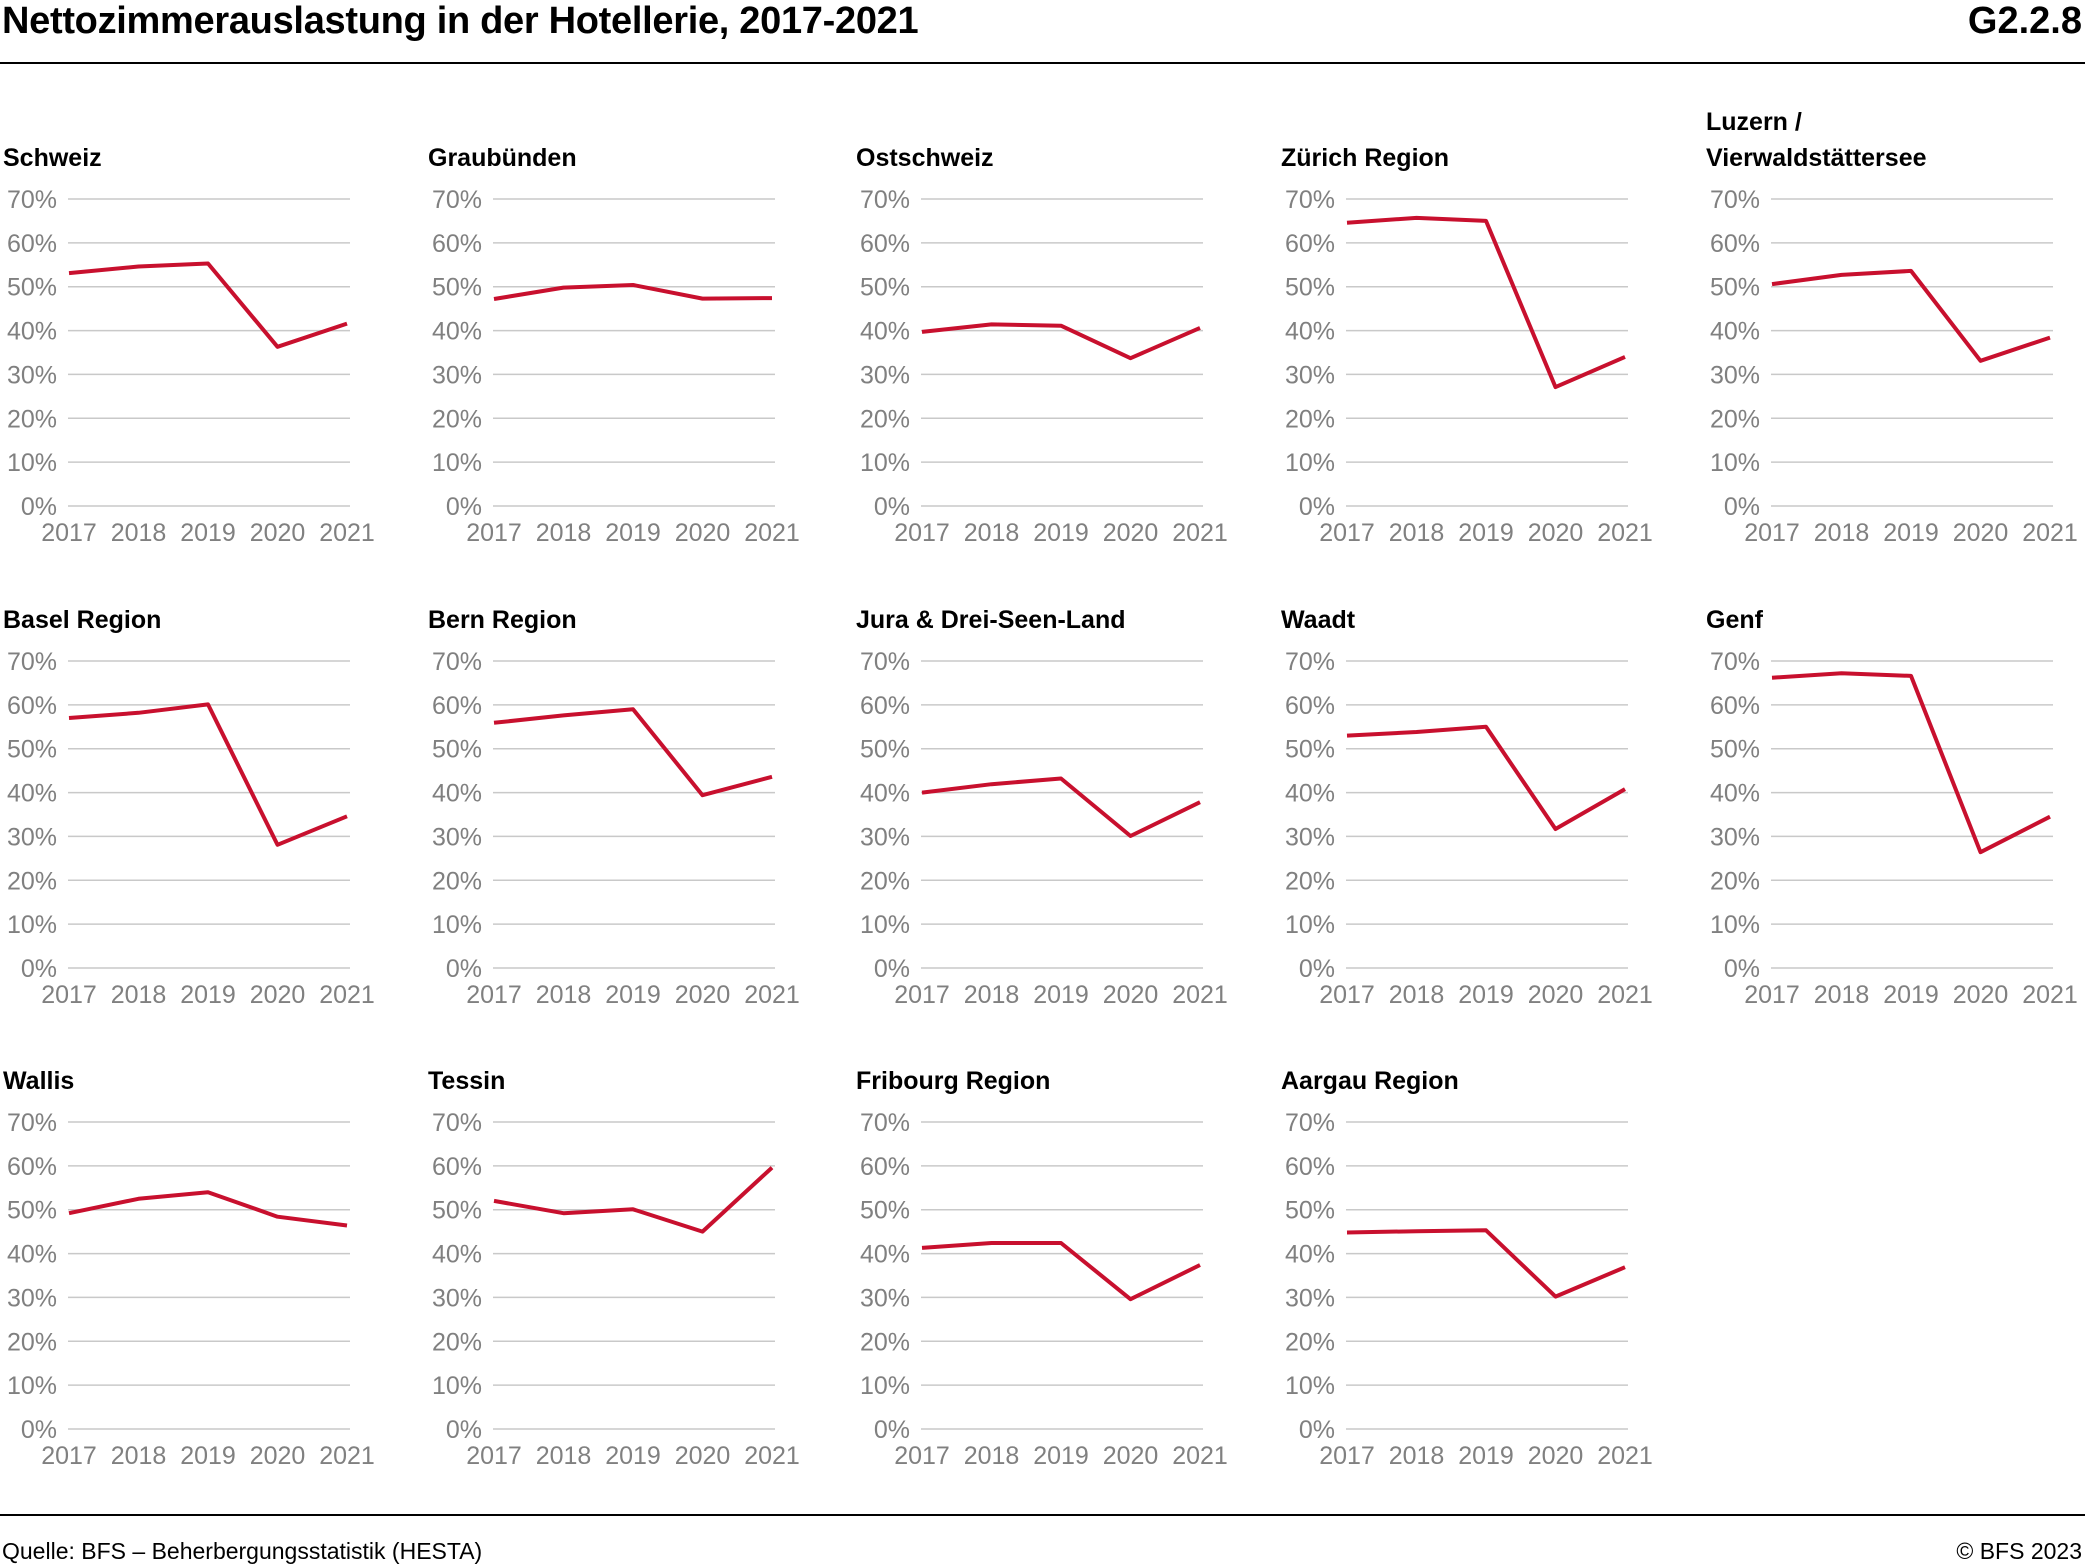  What do you see at coordinates (1042, 1515) in the screenshot?
I see `footer-rule` at bounding box center [1042, 1515].